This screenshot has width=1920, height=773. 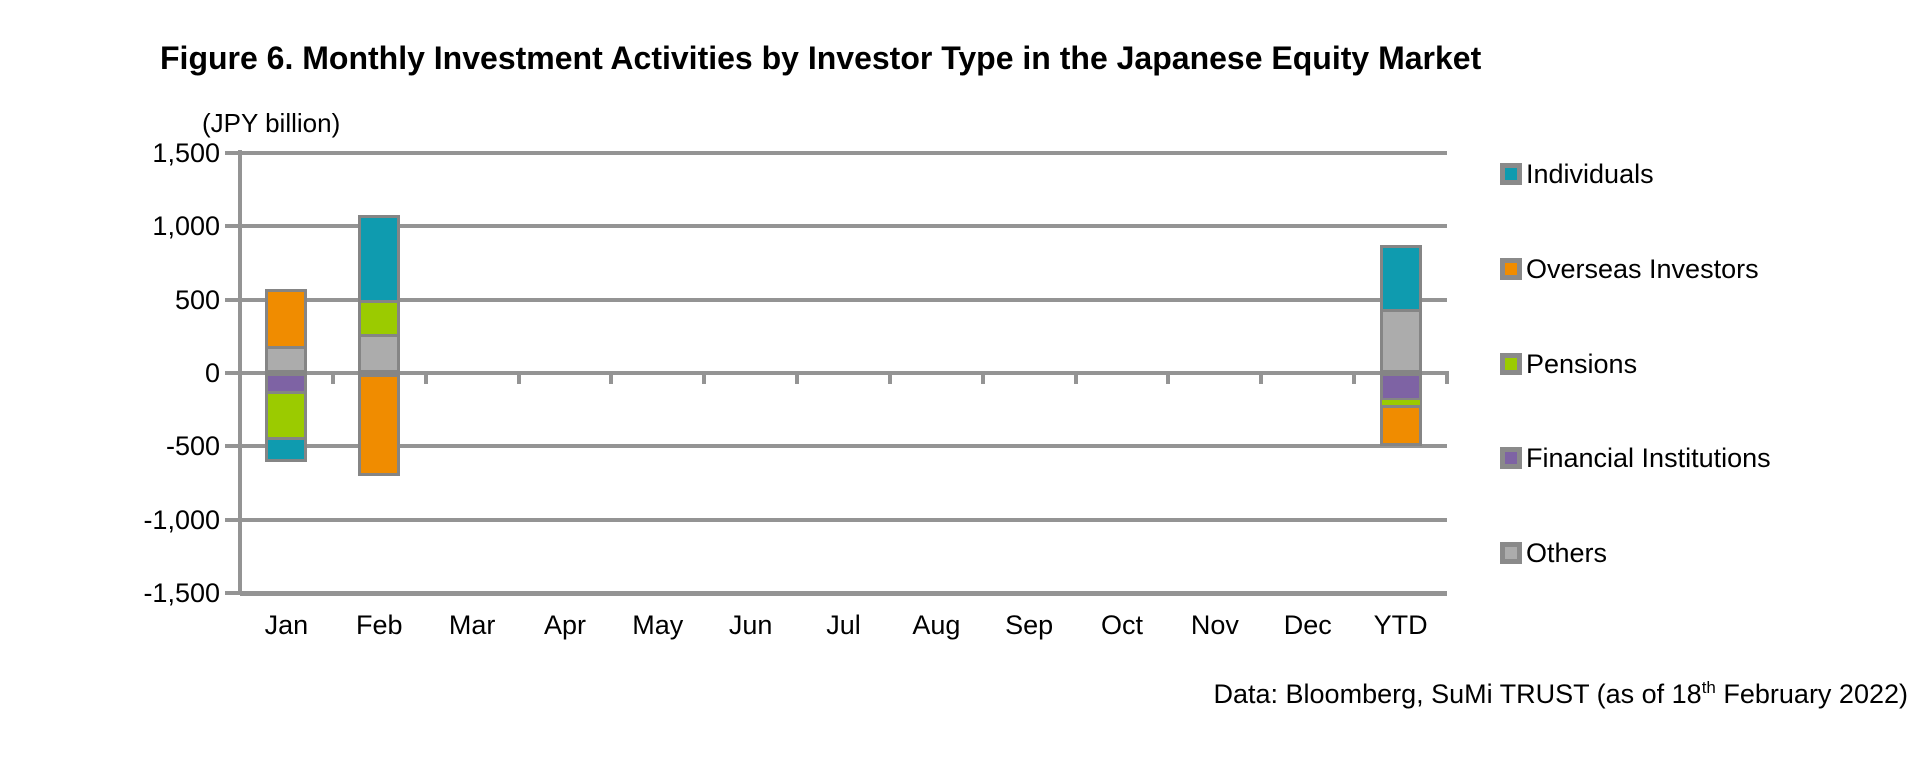 I want to click on x-axis-label: Apr, so click(x=564, y=625).